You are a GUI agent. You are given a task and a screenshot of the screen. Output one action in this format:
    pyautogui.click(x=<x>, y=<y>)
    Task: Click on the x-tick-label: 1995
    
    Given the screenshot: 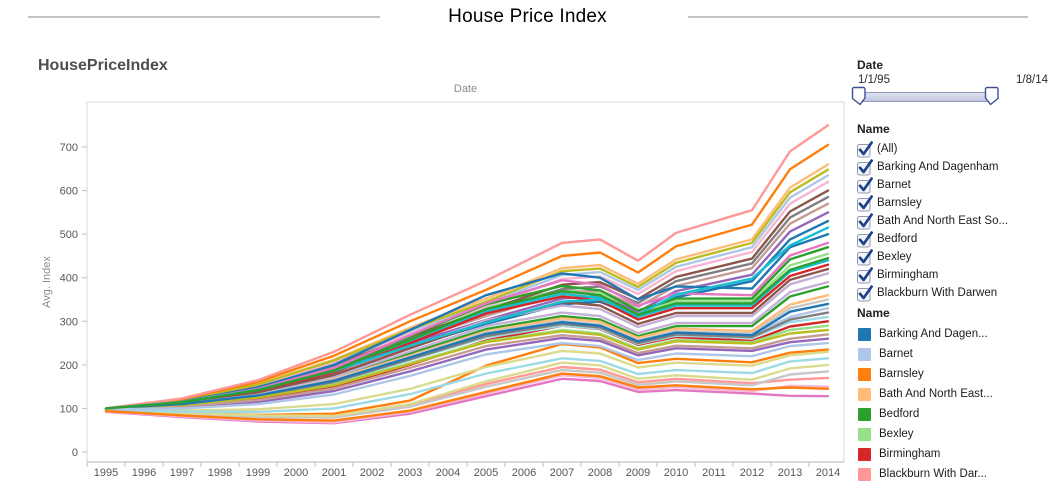 What is the action you would take?
    pyautogui.click(x=106, y=473)
    